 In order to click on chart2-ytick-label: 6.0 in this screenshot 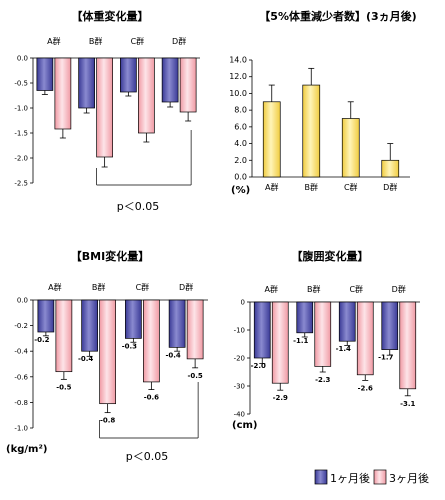, I will do `click(240, 126)`.